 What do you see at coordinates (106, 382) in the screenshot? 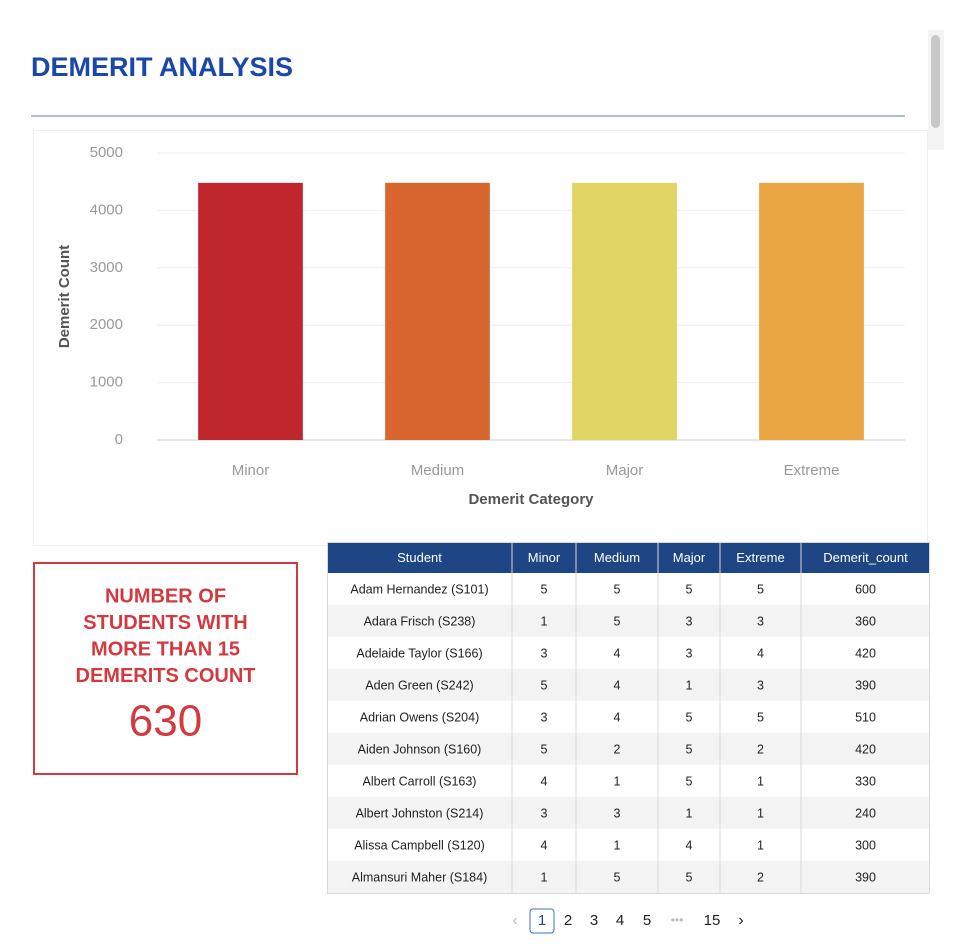
I see `y-tick-label: 1000` at bounding box center [106, 382].